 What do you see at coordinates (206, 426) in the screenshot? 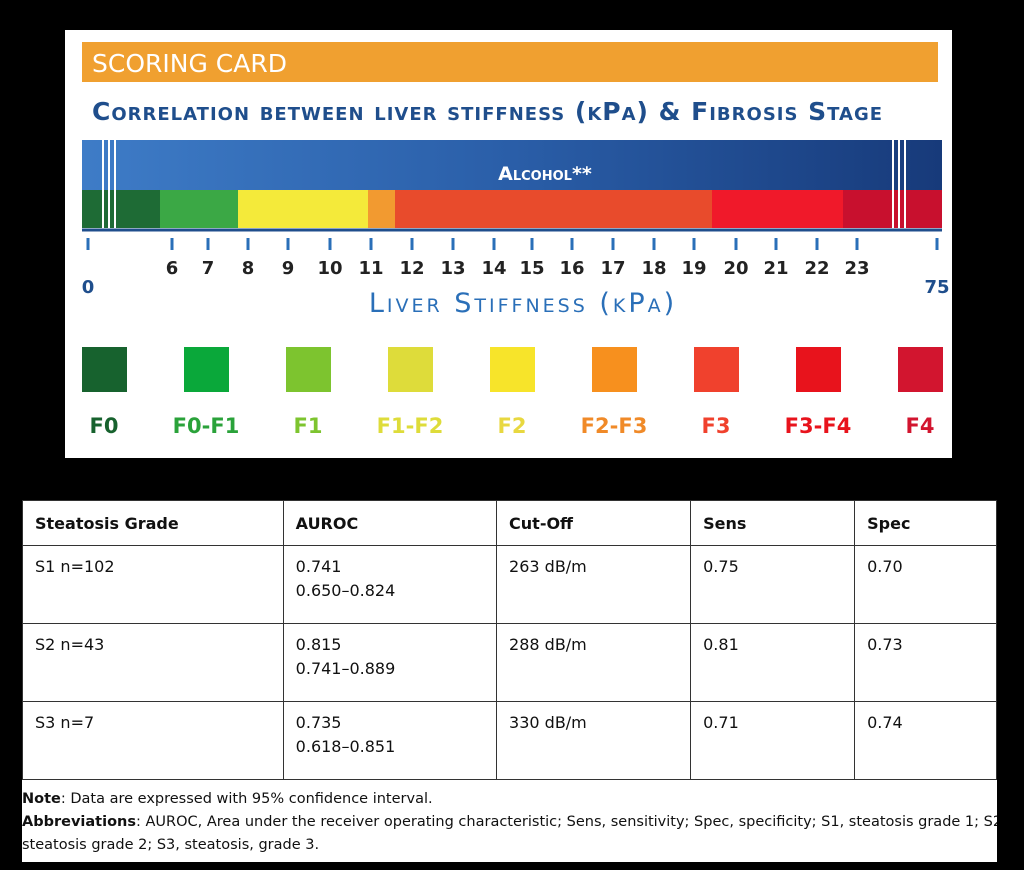
I see `stage-label: F0-F1` at bounding box center [206, 426].